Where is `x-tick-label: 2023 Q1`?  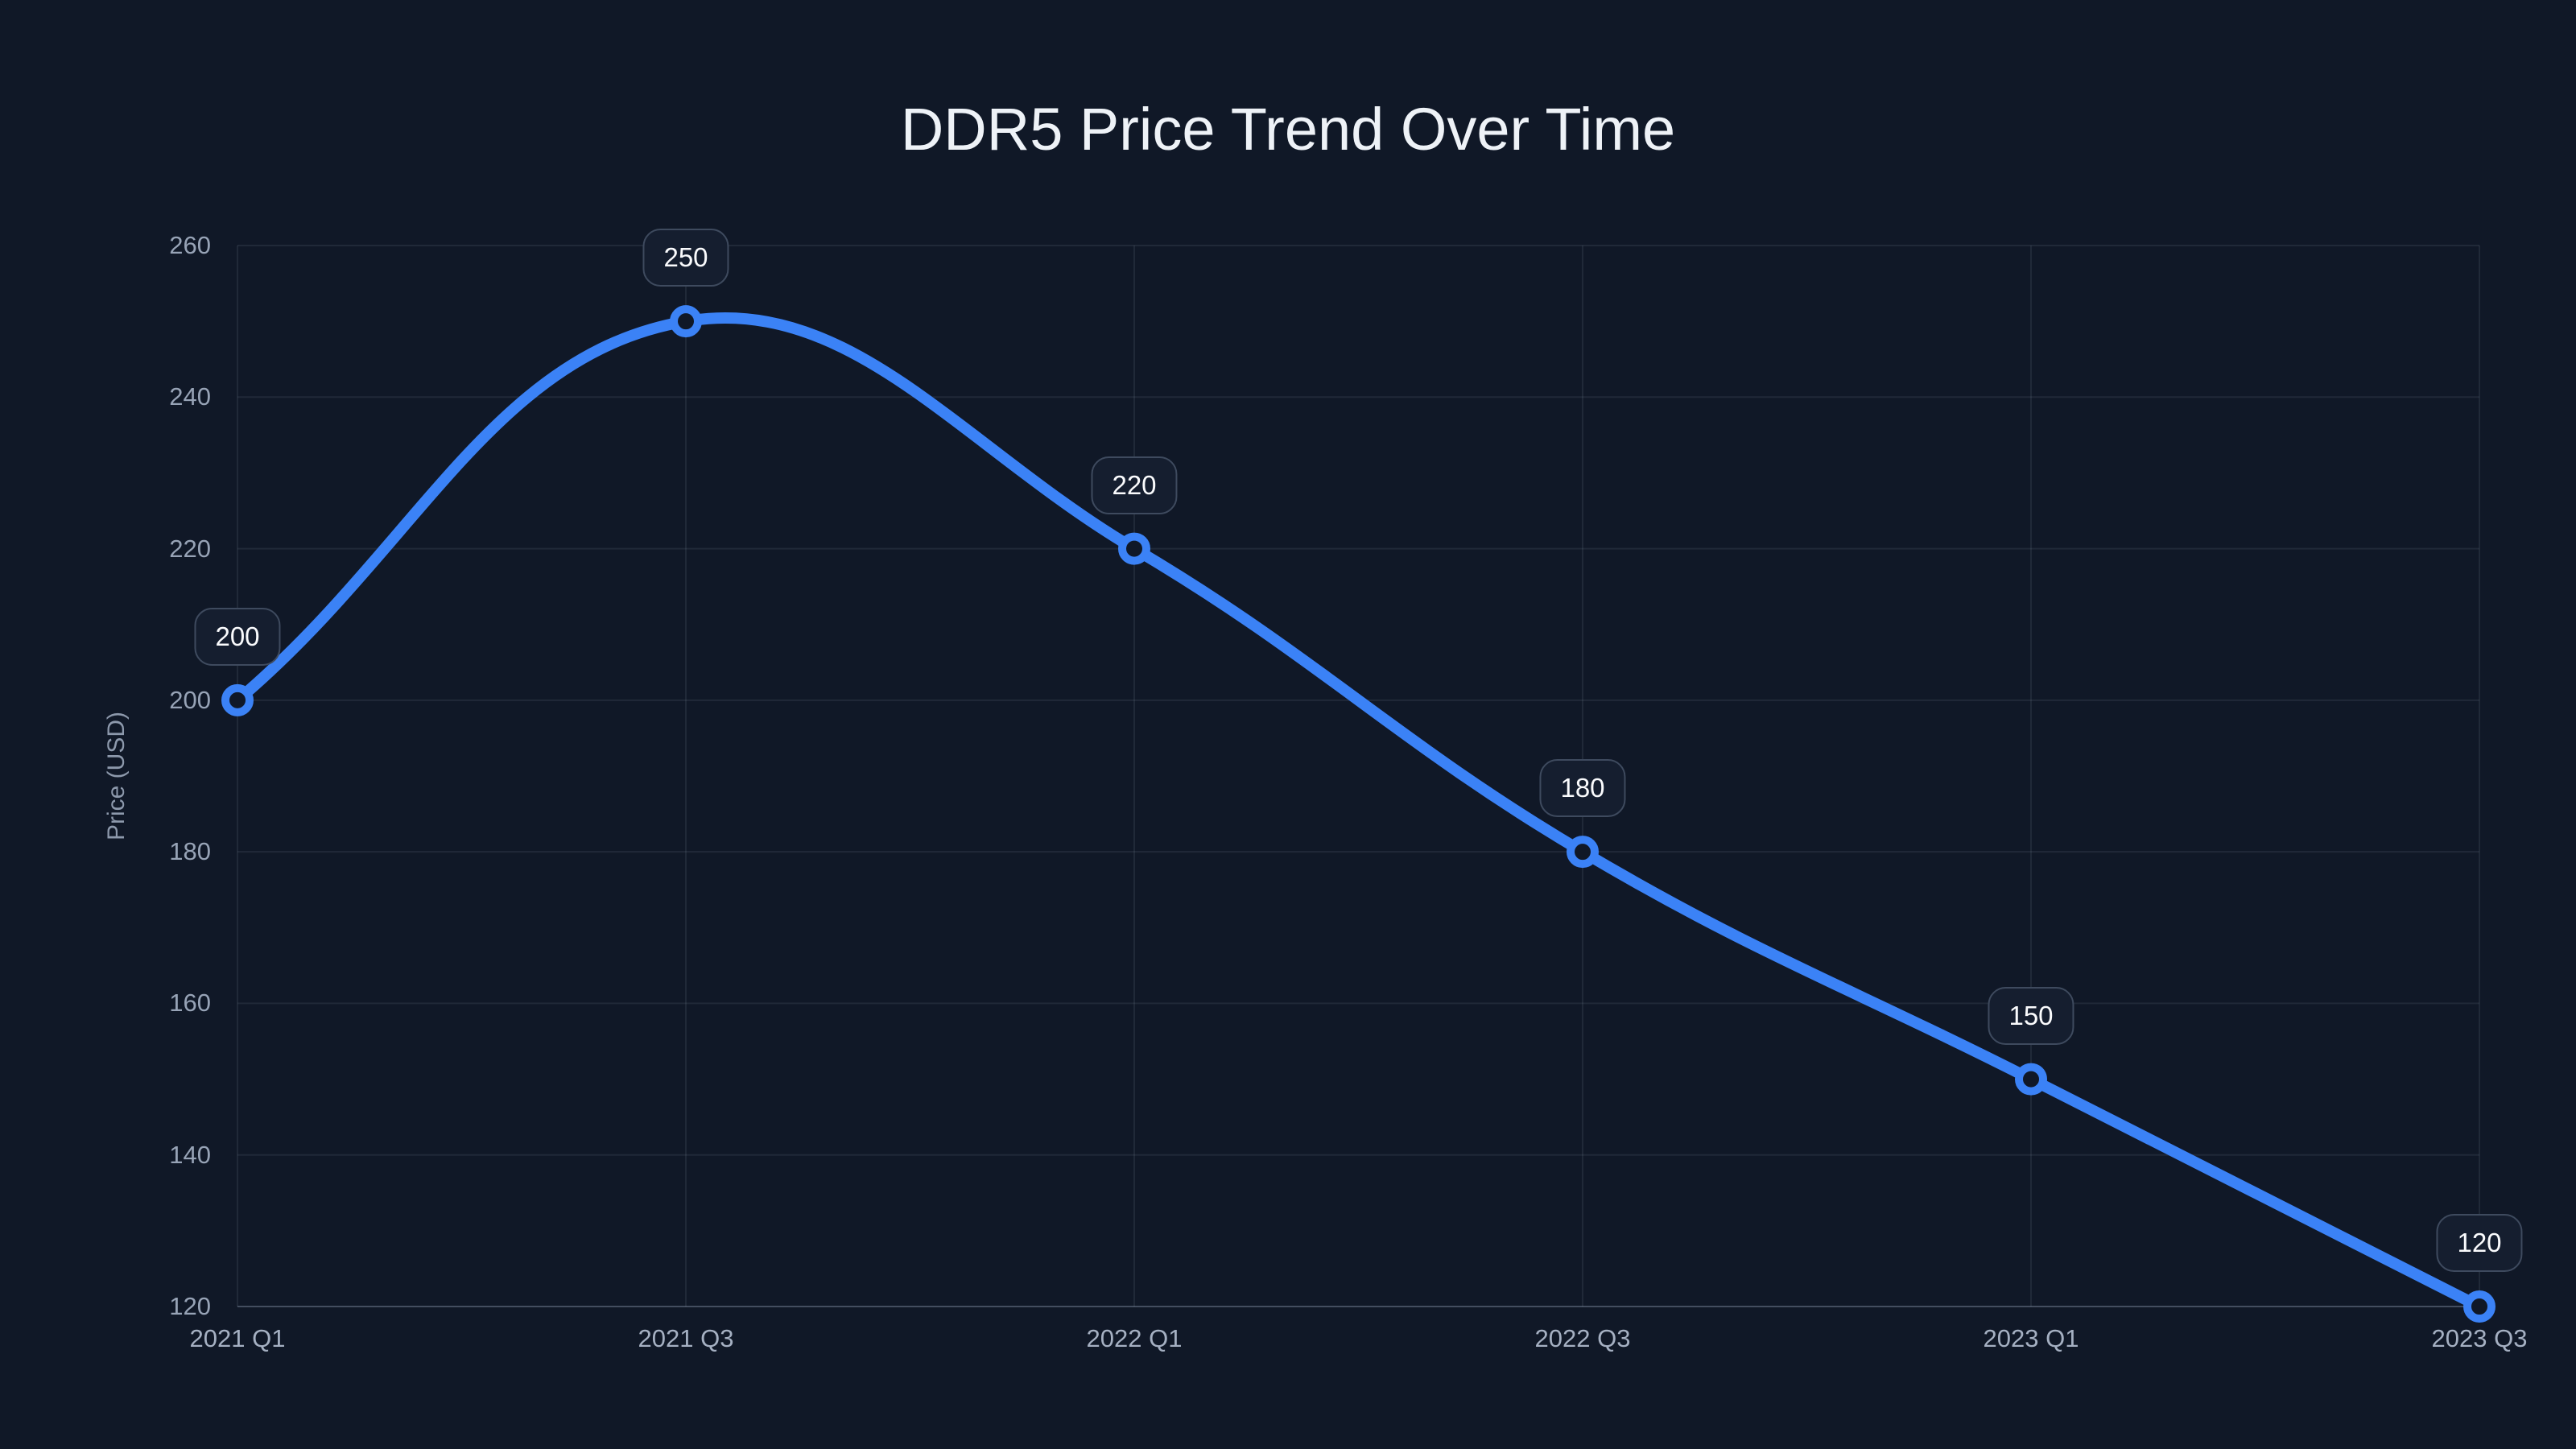 x-tick-label: 2023 Q1 is located at coordinates (2031, 1338).